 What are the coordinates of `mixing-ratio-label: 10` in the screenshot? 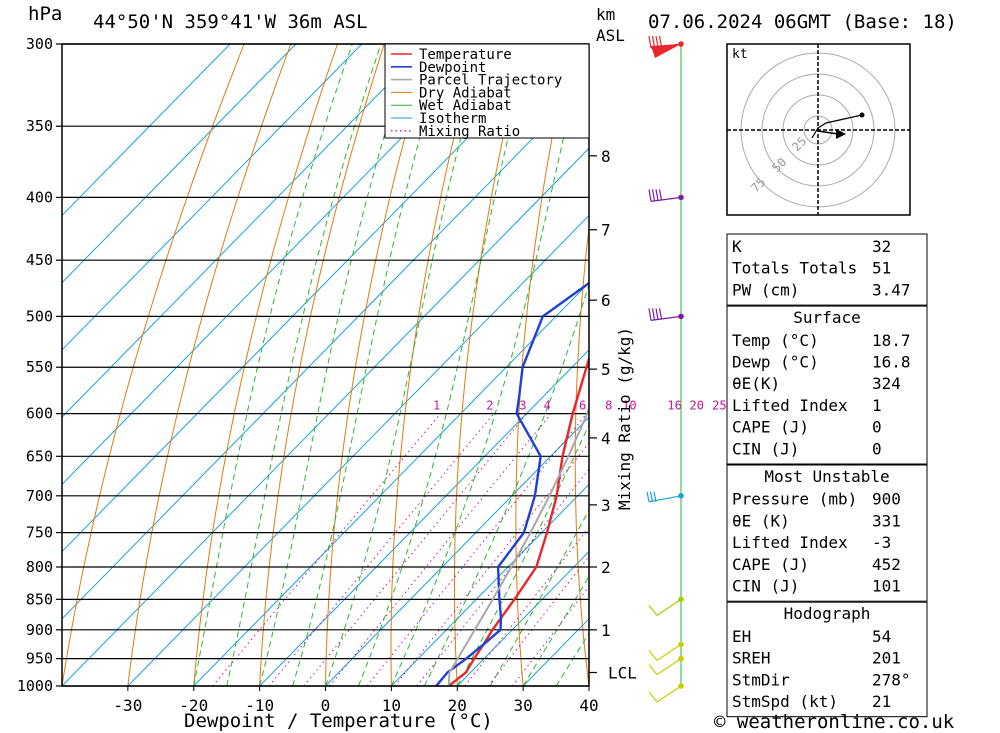 It's located at (629, 406).